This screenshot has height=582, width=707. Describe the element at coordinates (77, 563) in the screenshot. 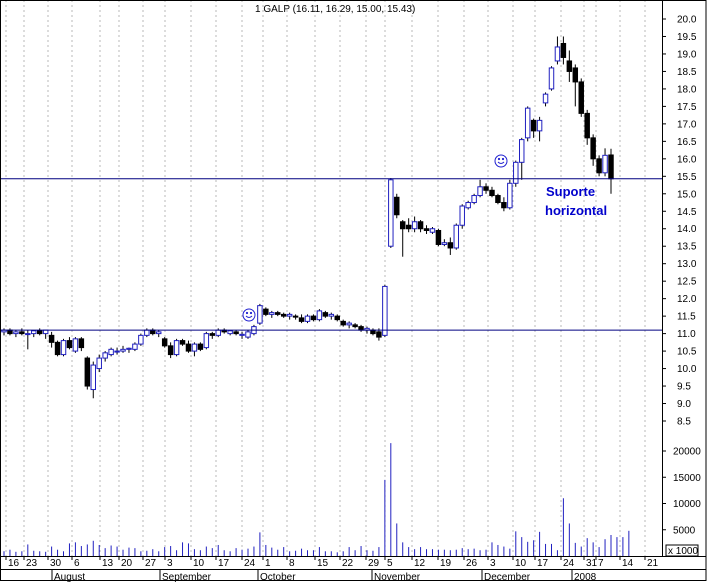

I see `x-tick-label: 6` at that location.